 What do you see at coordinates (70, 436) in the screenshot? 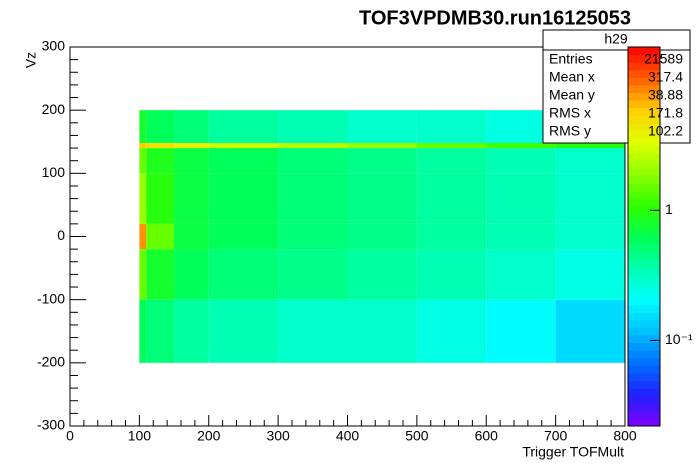
I see `x-tick-label: 0` at bounding box center [70, 436].